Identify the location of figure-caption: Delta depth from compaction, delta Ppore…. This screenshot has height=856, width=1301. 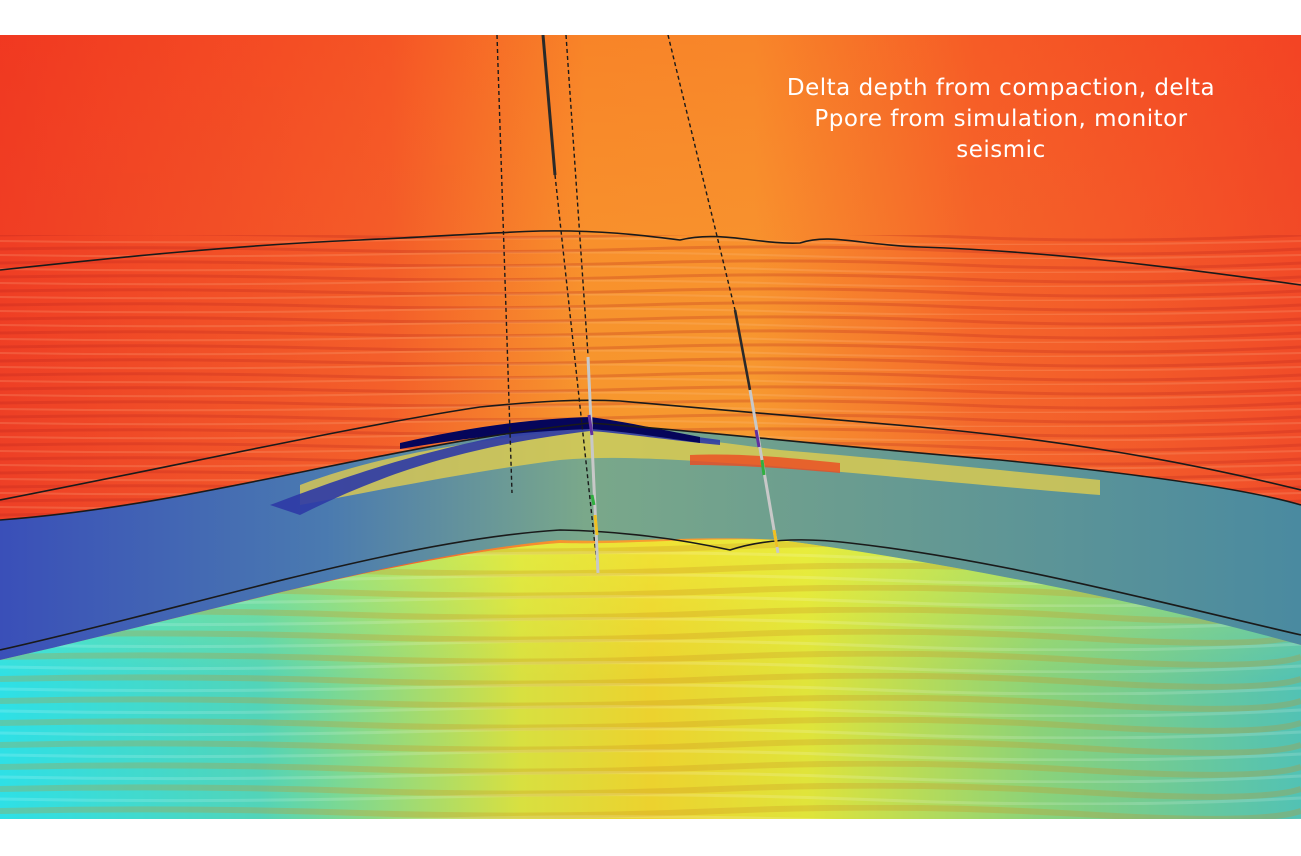
(1001, 119).